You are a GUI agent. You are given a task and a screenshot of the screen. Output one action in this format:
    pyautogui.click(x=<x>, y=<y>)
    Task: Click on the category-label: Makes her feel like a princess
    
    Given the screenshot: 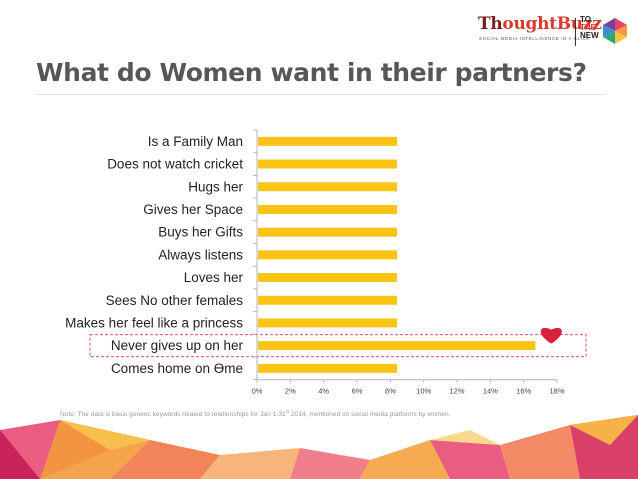 What is the action you would take?
    pyautogui.click(x=154, y=322)
    